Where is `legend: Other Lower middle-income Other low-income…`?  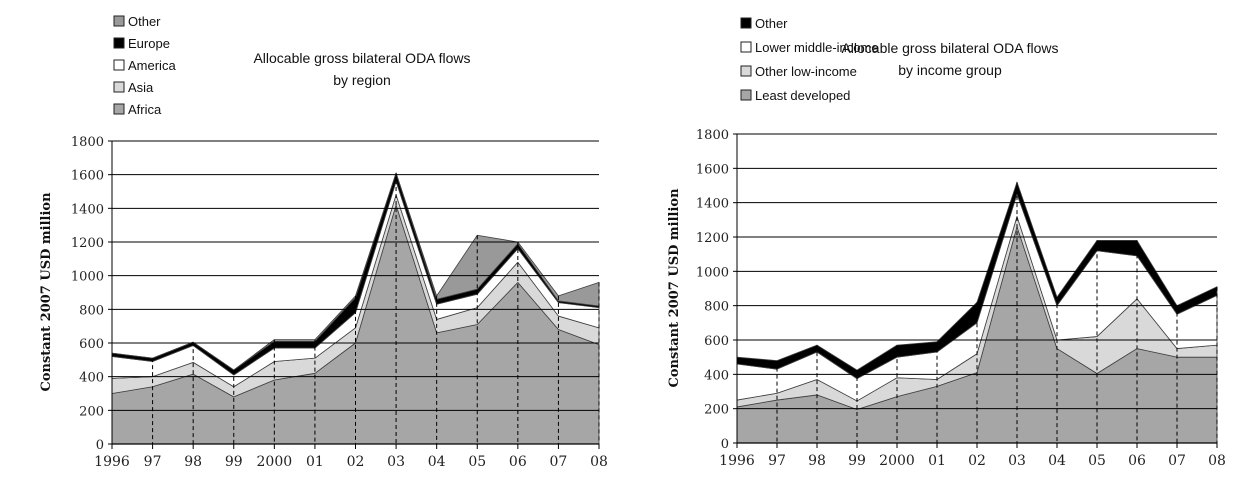 legend: Other Lower middle-income Other low-income… is located at coordinates (809, 59).